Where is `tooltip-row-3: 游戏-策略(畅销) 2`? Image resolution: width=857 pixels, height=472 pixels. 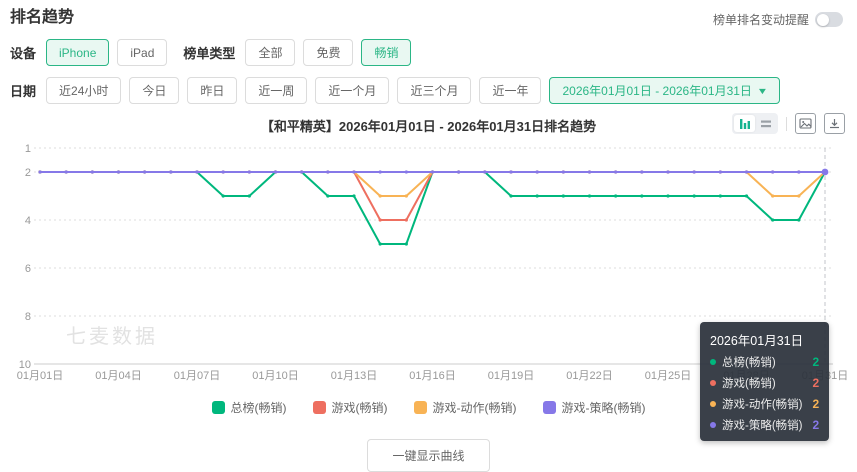 tooltip-row-3: 游戏-策略(畅销) 2 is located at coordinates (764, 425).